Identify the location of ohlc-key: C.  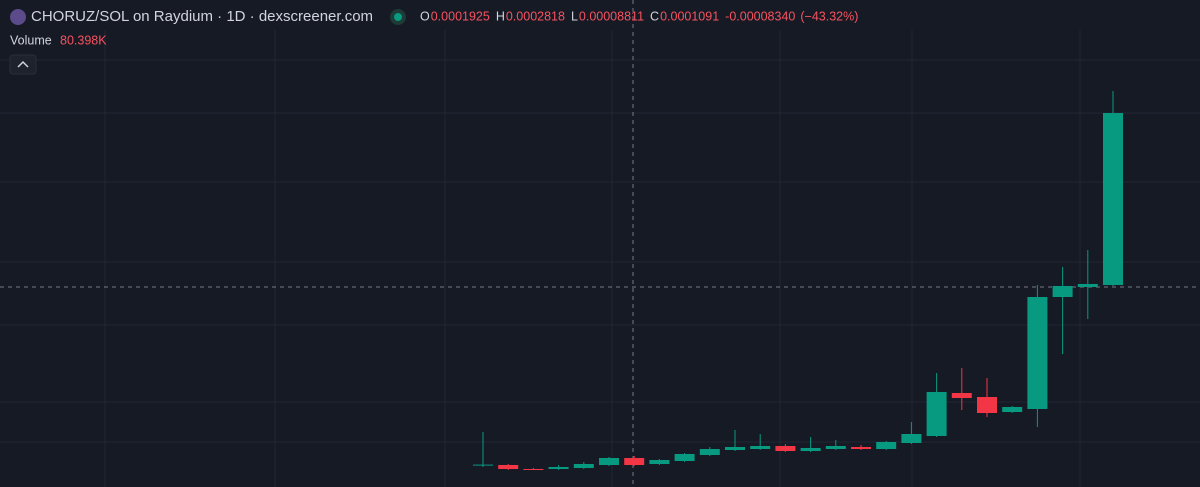
(654, 16).